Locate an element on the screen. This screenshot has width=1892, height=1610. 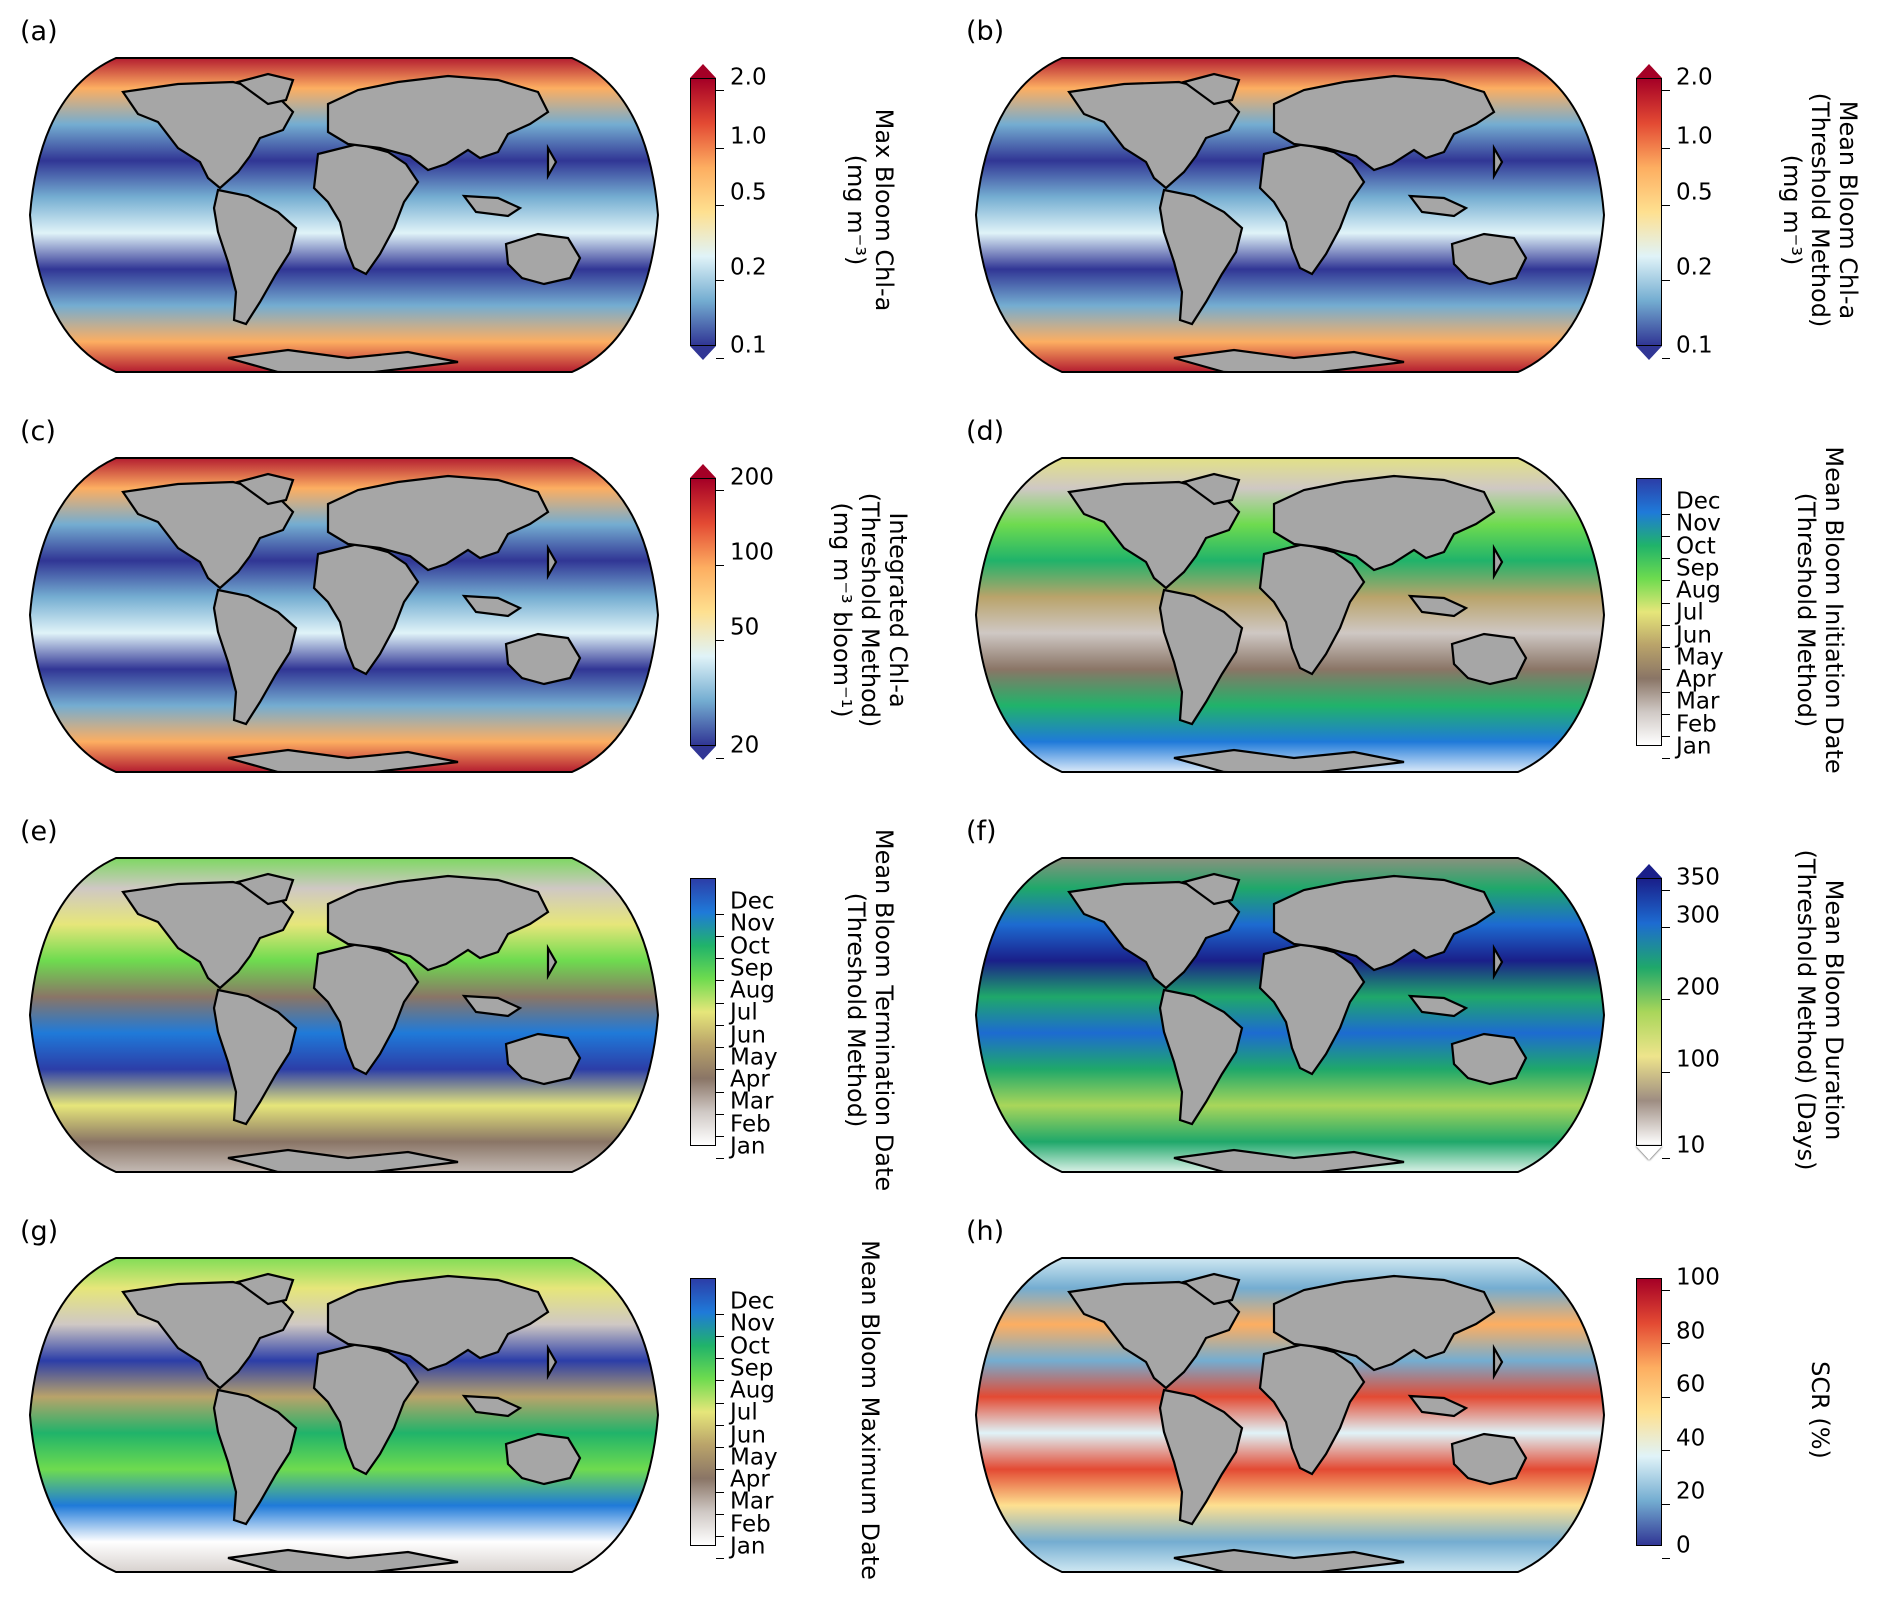
colorbar-tick-label: 80 is located at coordinates (1683, 1337).